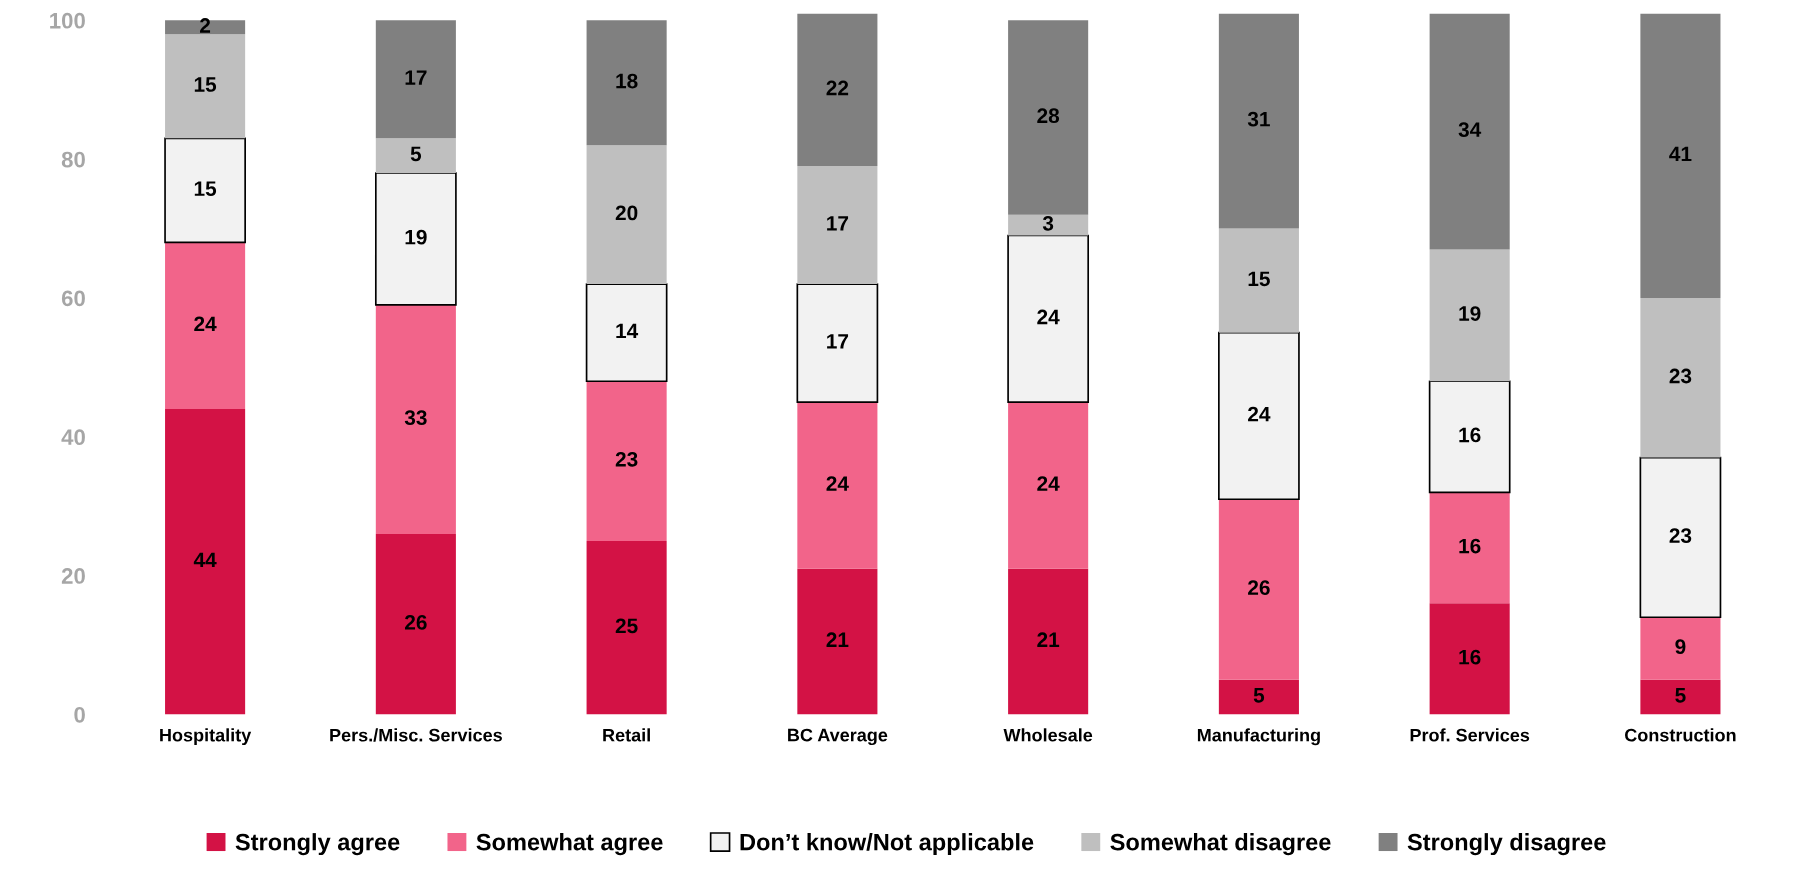 The height and width of the screenshot is (893, 1813). I want to click on y-tick-label: 0, so click(79, 714).